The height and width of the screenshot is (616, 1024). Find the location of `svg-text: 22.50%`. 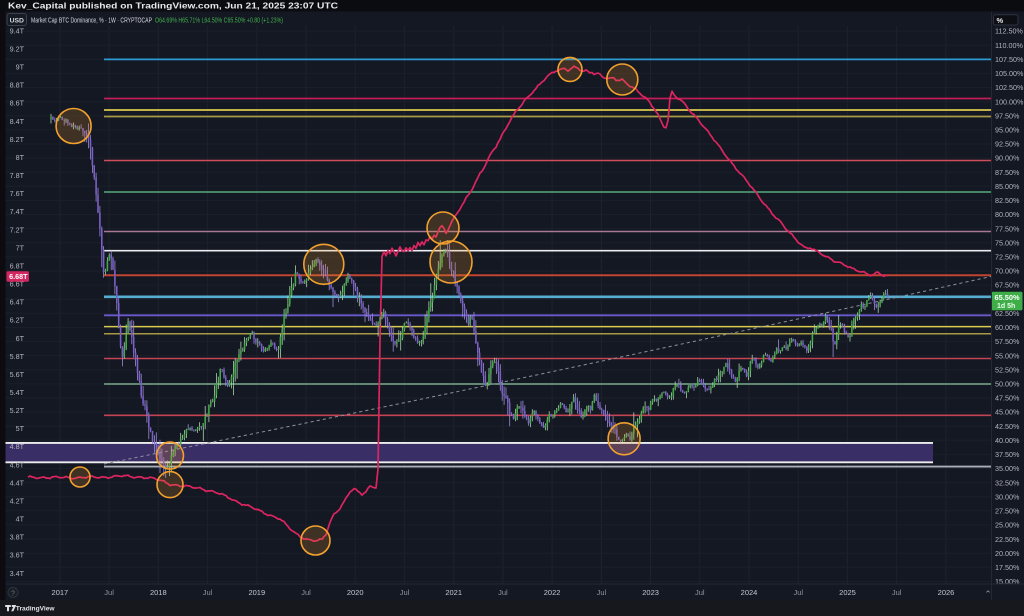

svg-text: 22.50% is located at coordinates (1007, 539).